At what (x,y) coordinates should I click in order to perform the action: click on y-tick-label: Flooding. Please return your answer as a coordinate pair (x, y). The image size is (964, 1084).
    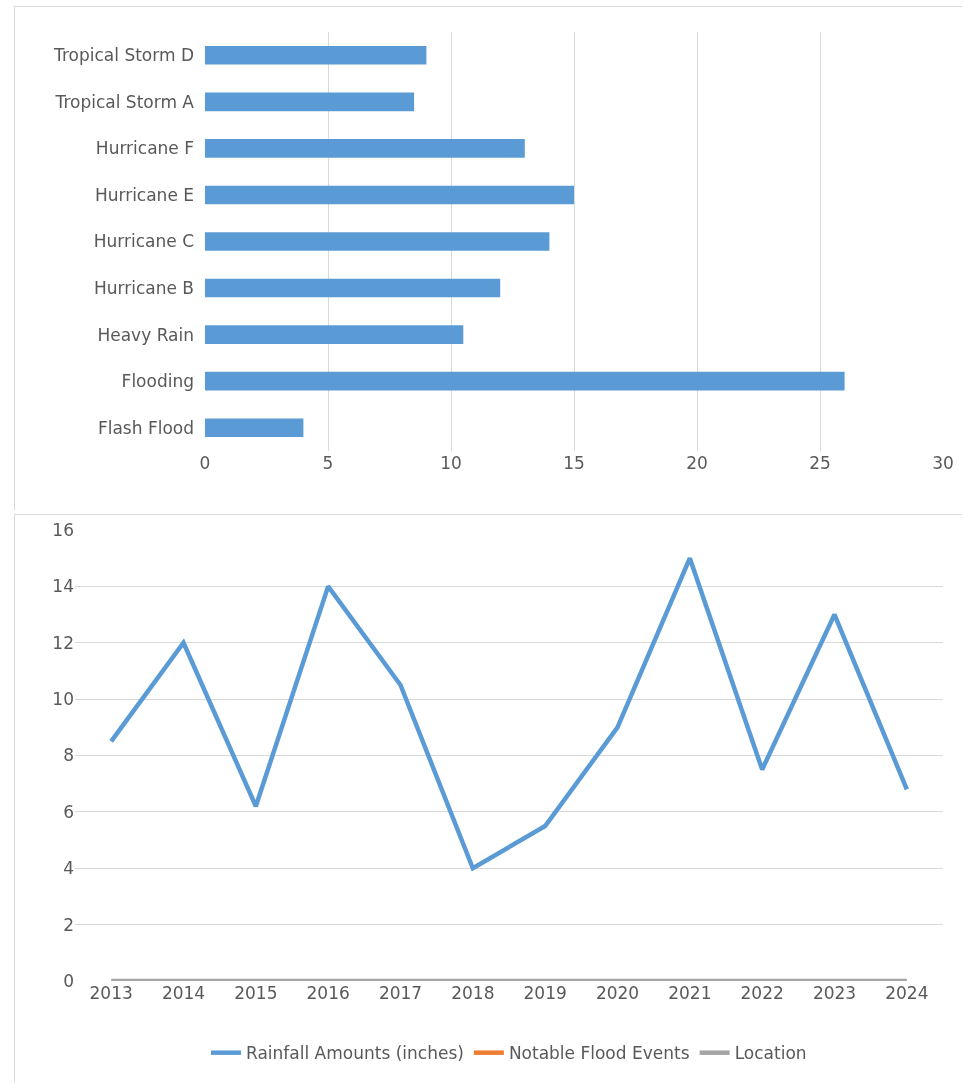
    Looking at the image, I should click on (157, 381).